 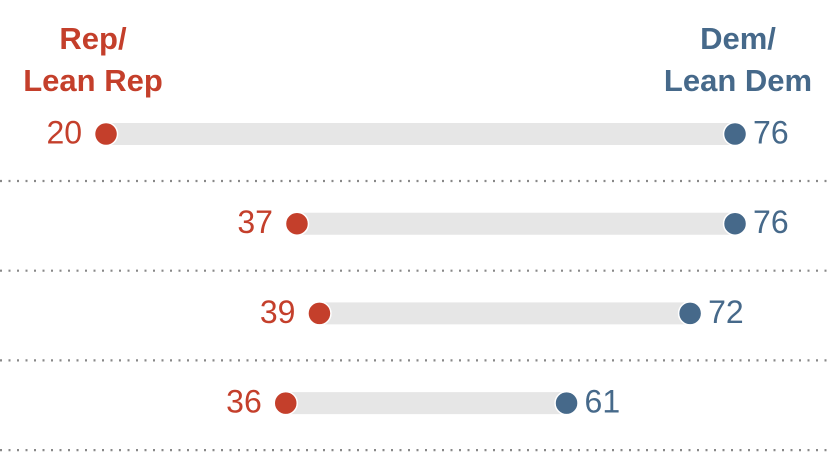 What do you see at coordinates (93, 59) in the screenshot?
I see `legend-entry: Rep/ Lean Rep` at bounding box center [93, 59].